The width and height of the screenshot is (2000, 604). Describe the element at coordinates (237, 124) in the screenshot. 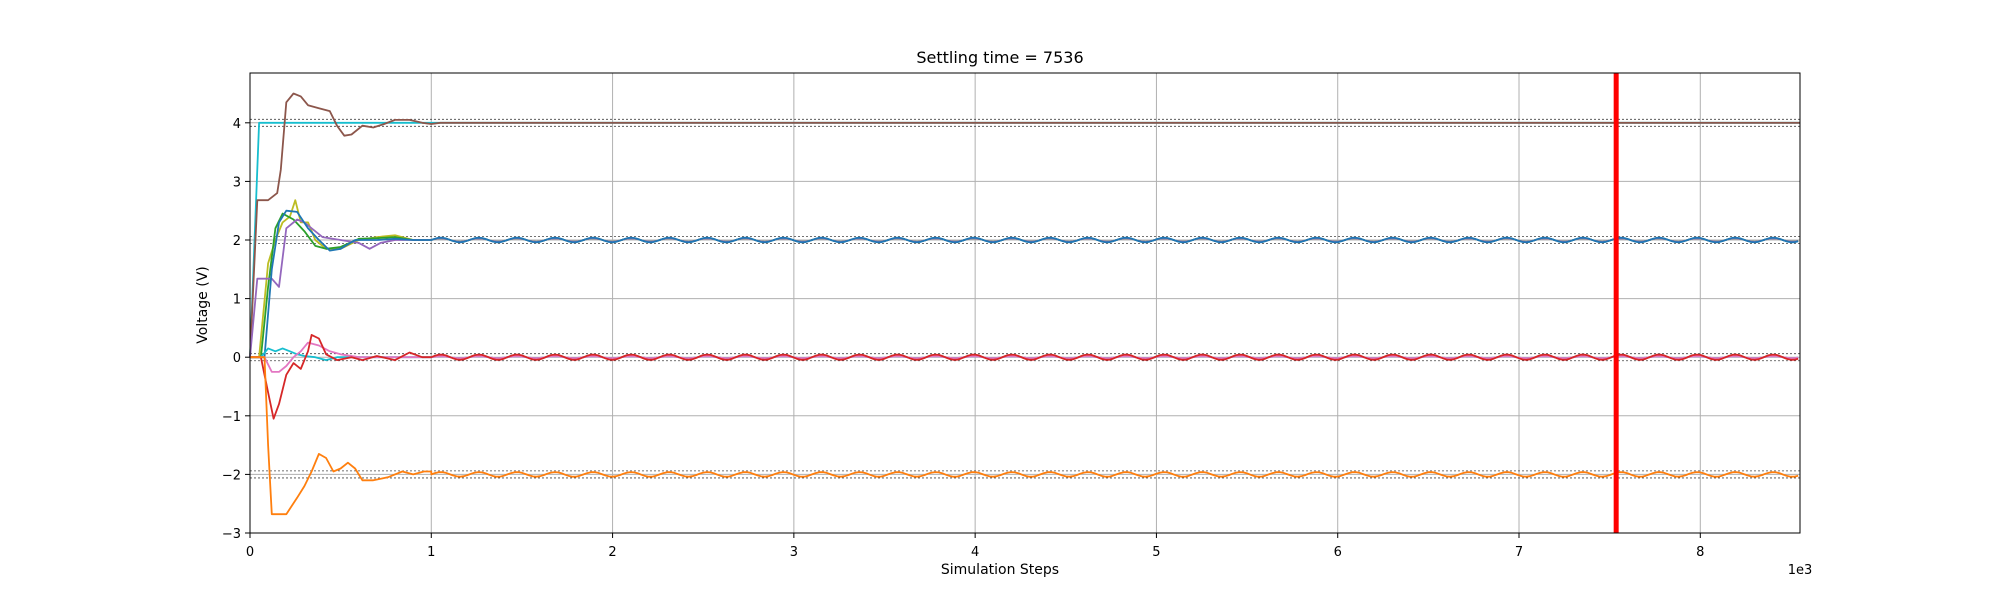

I see `y-tick-label: 4` at that location.